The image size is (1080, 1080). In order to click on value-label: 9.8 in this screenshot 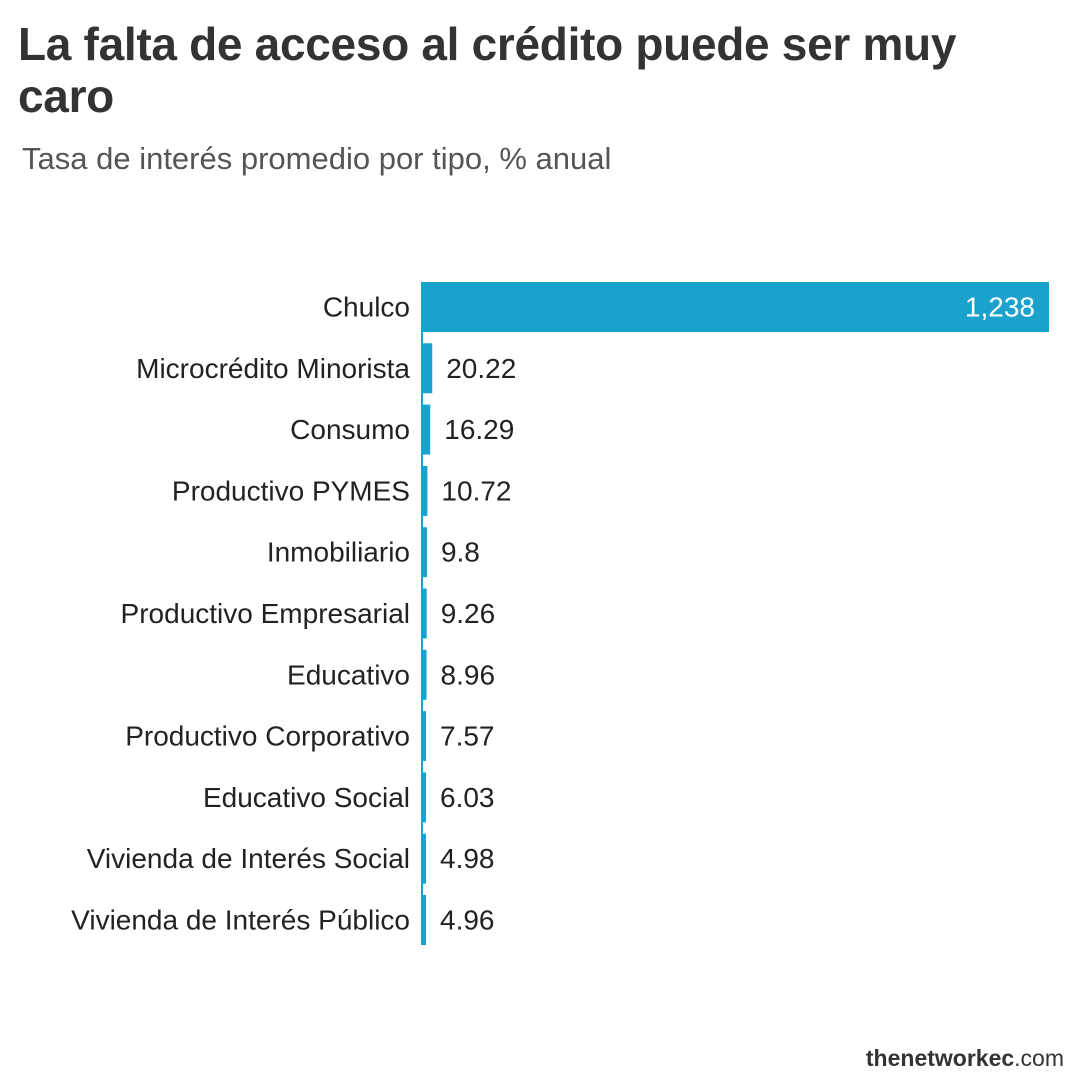, I will do `click(460, 552)`.